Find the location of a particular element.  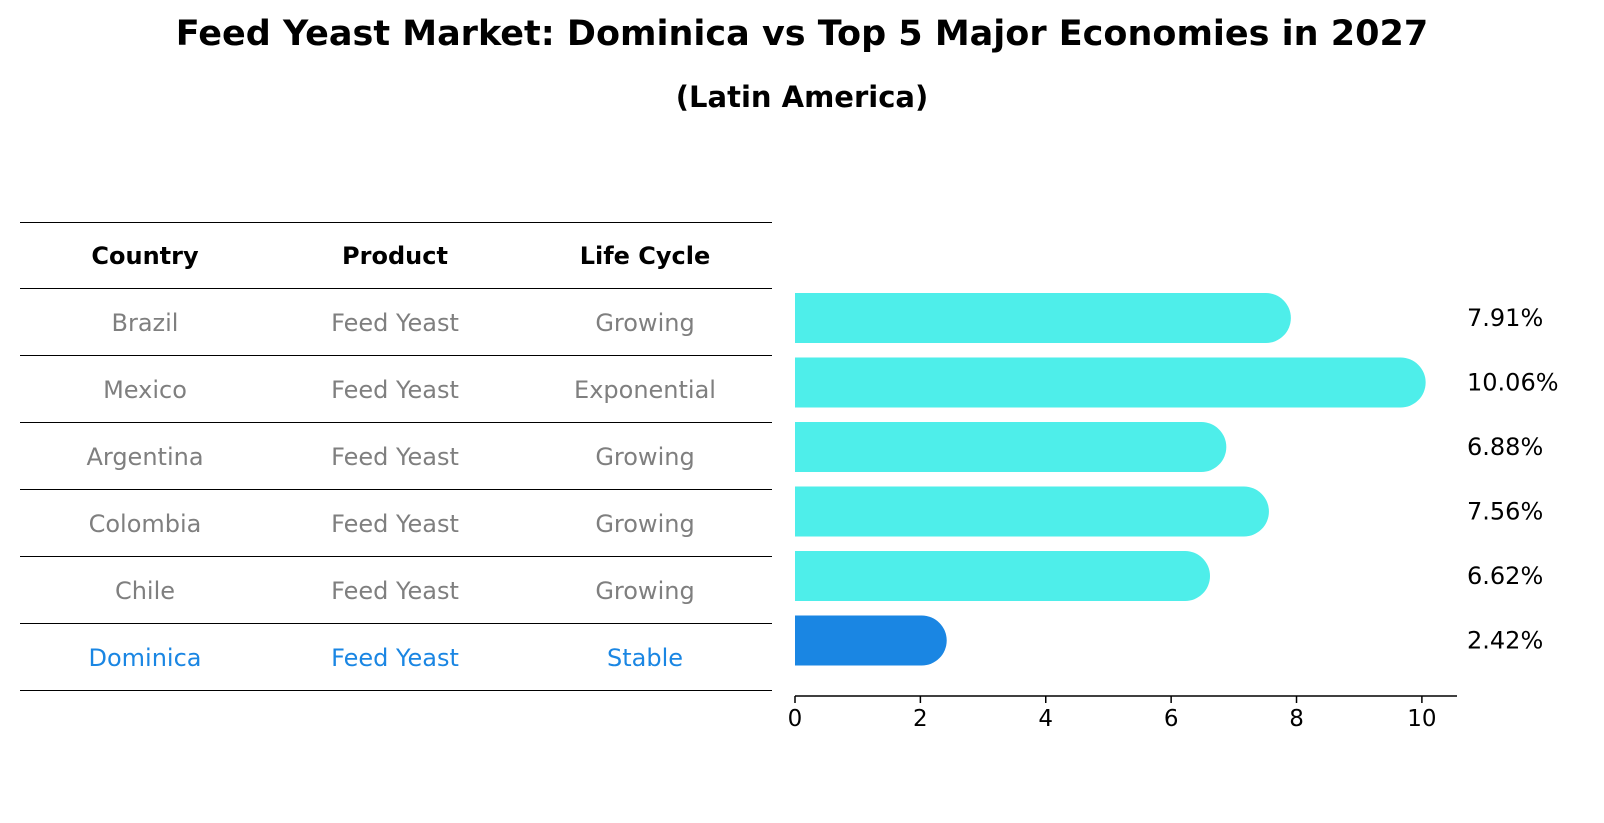

table-row: Chile Feed Yeast Growing is located at coordinates (396, 590).